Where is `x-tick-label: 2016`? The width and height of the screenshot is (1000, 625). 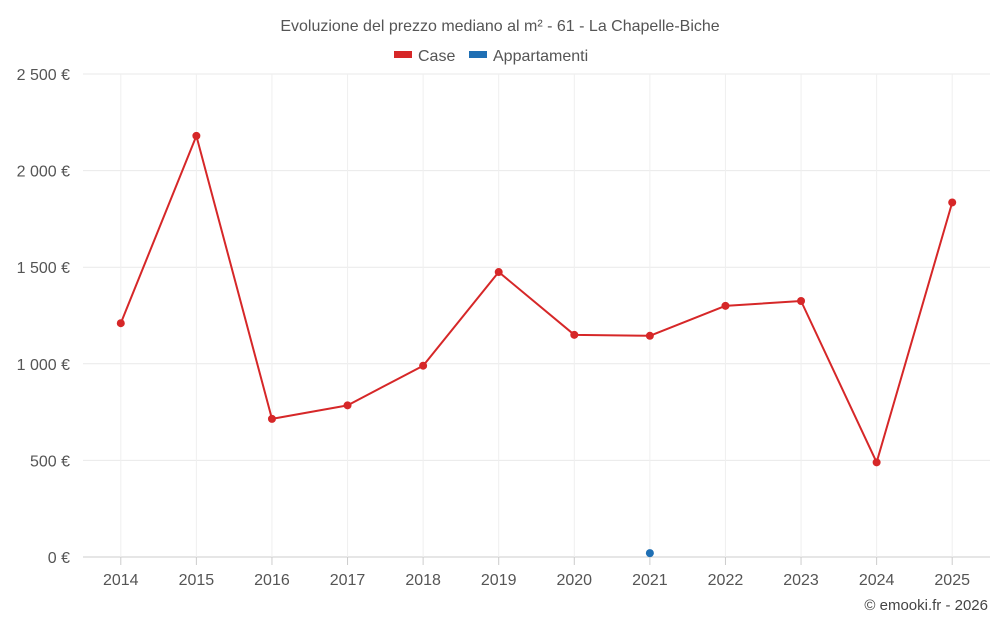 x-tick-label: 2016 is located at coordinates (272, 580).